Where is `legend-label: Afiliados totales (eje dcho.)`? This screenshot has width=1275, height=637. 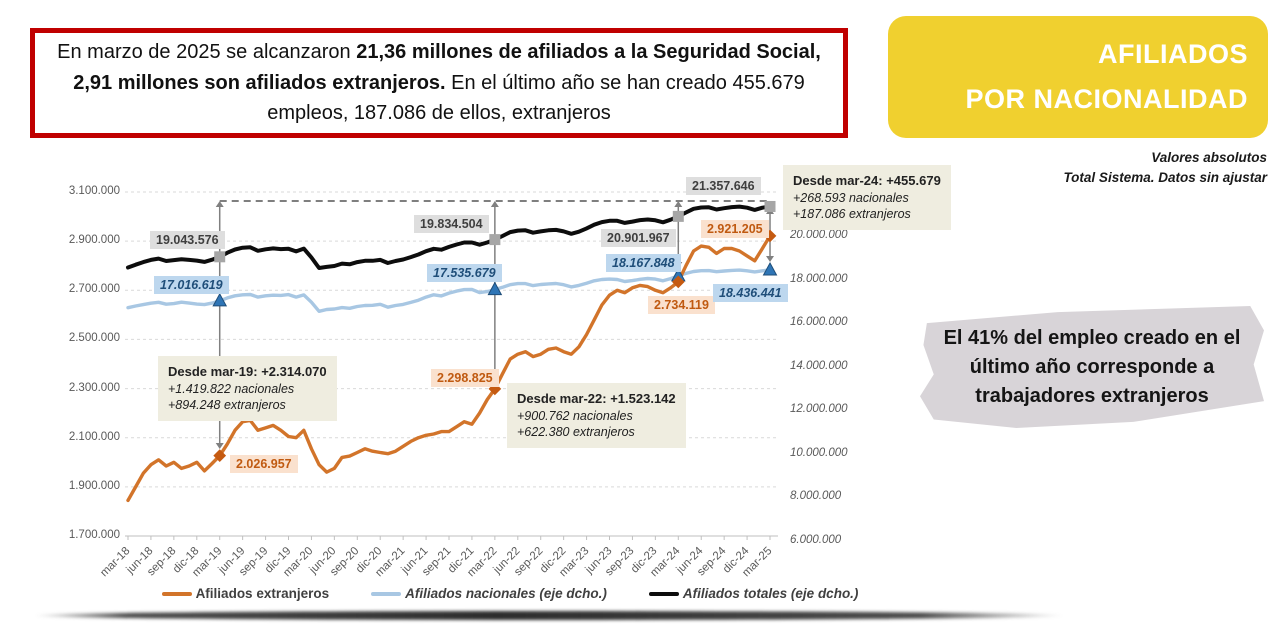
legend-label: Afiliados totales (eje dcho.) is located at coordinates (770, 593).